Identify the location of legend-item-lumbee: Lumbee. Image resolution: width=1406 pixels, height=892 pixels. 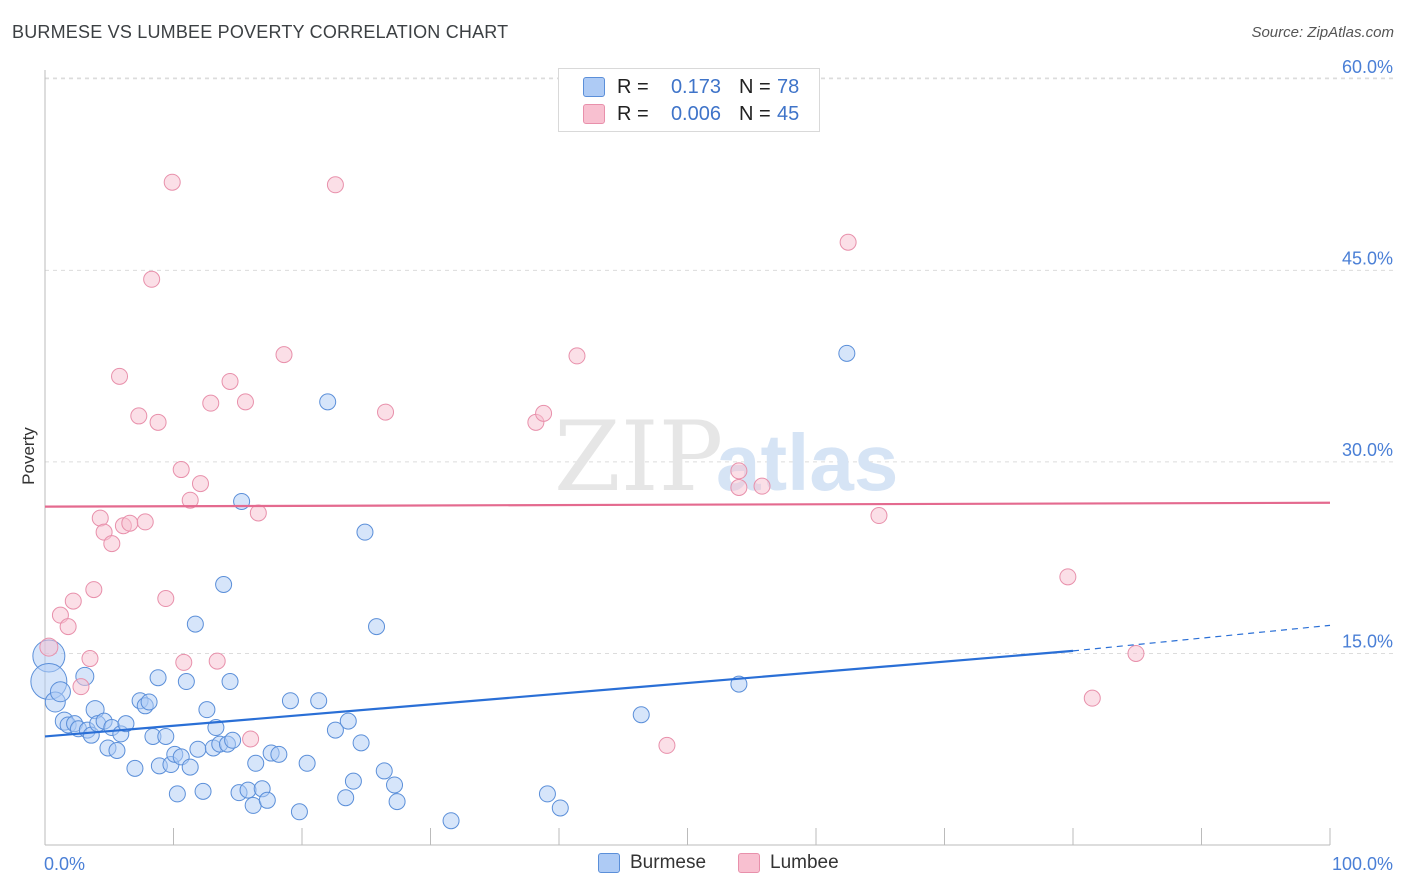
(788, 863).